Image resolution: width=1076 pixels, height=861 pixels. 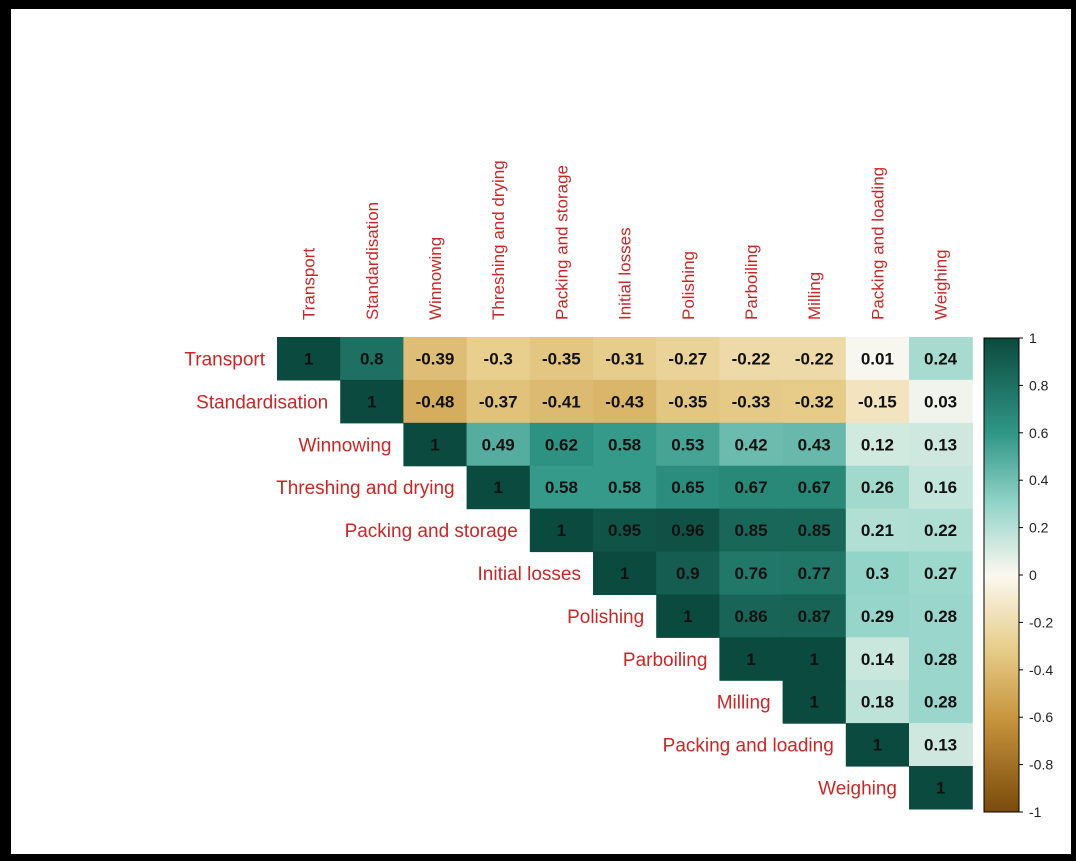 I want to click on cell-value-label: 0.95, so click(x=624, y=530).